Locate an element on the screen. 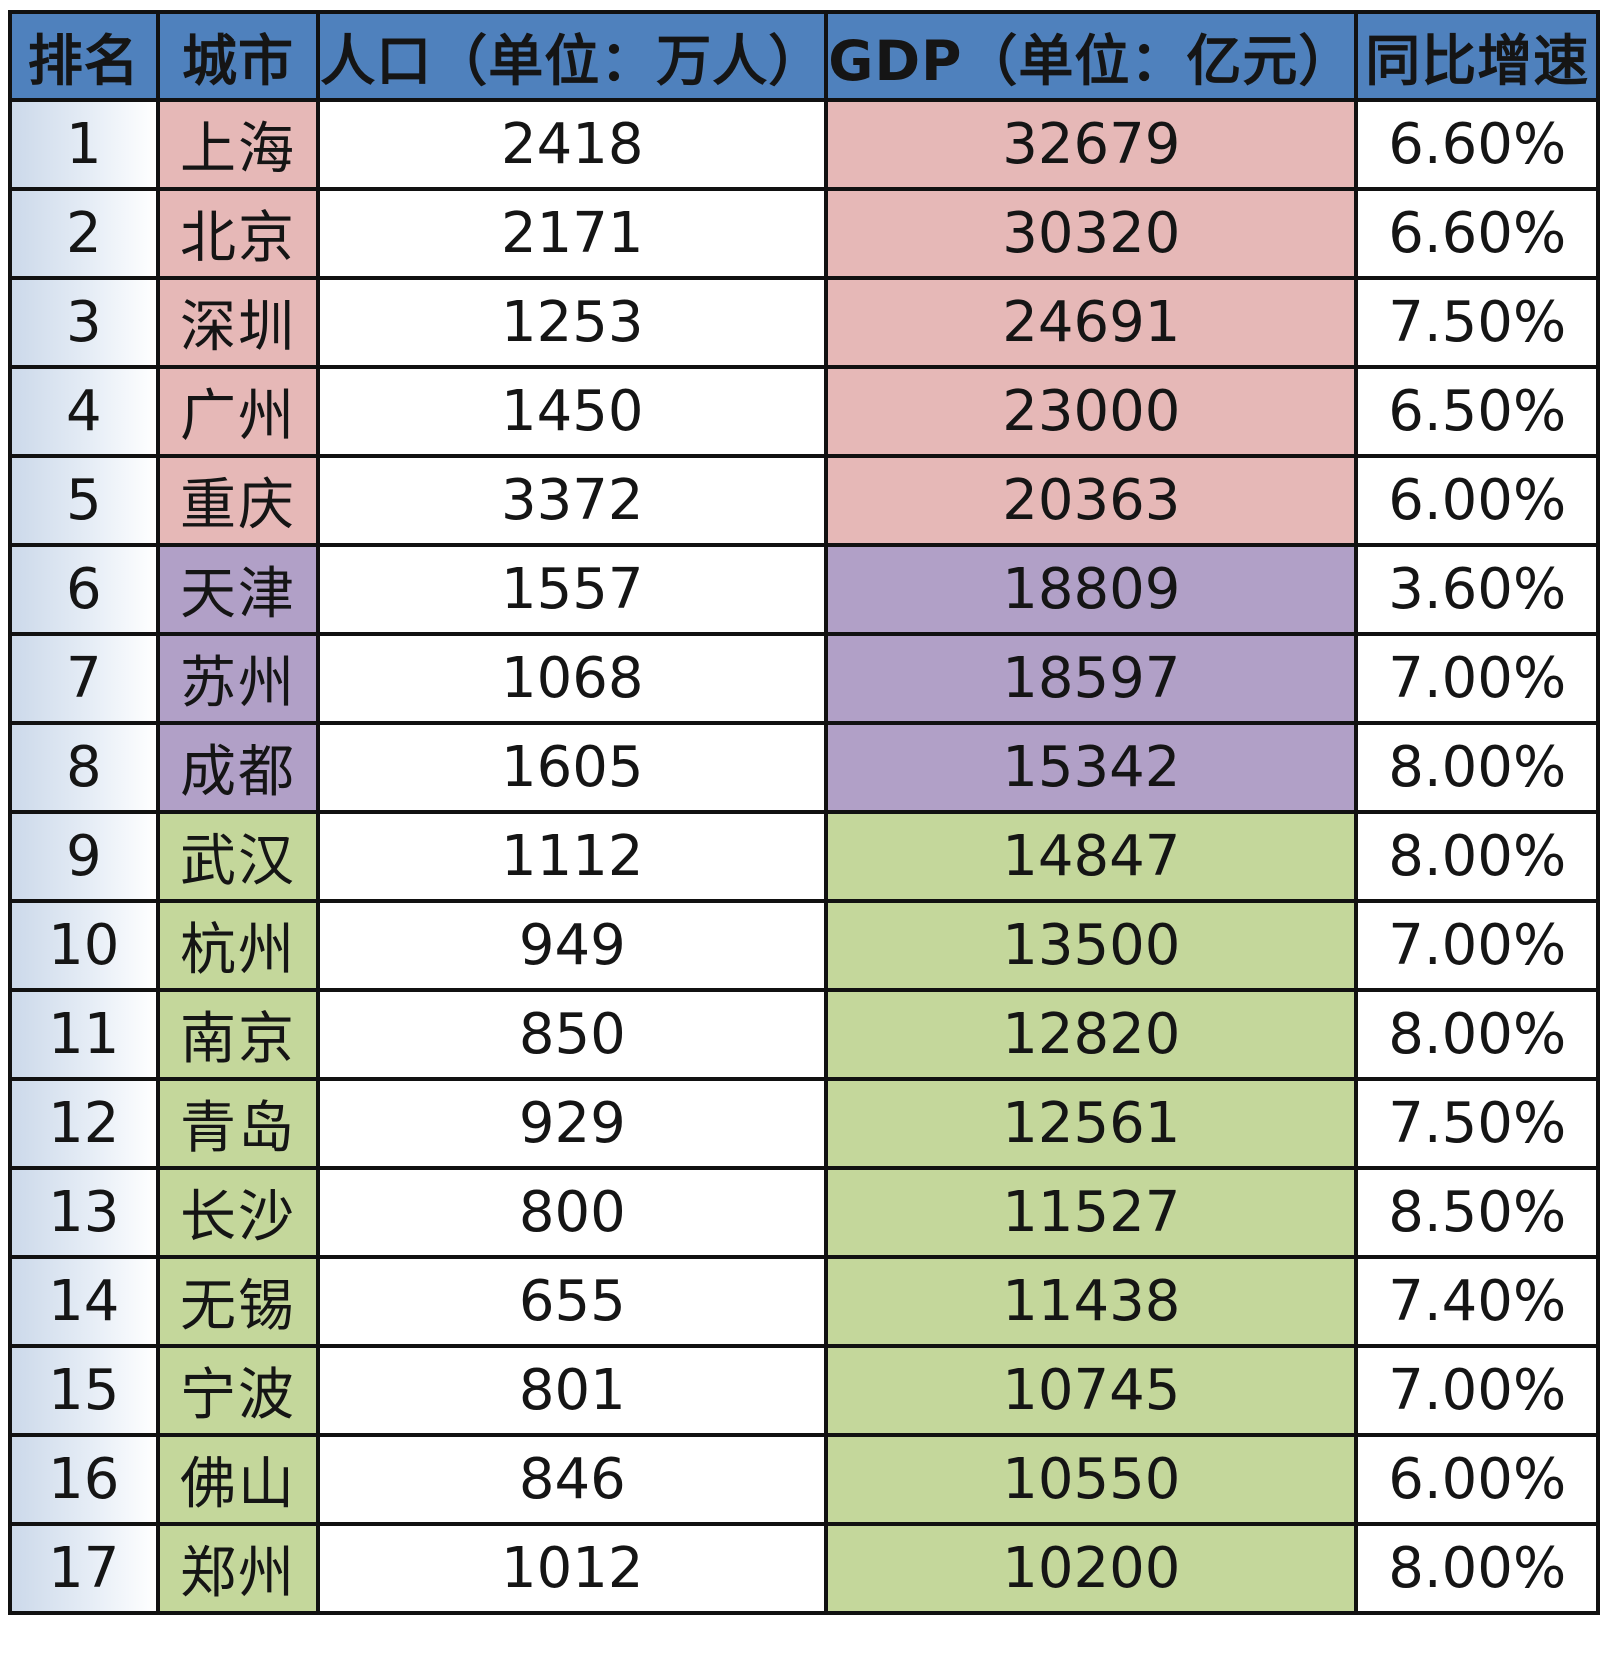 This screenshot has width=1600, height=1663. city-cell: 宁波 is located at coordinates (238, 1390).